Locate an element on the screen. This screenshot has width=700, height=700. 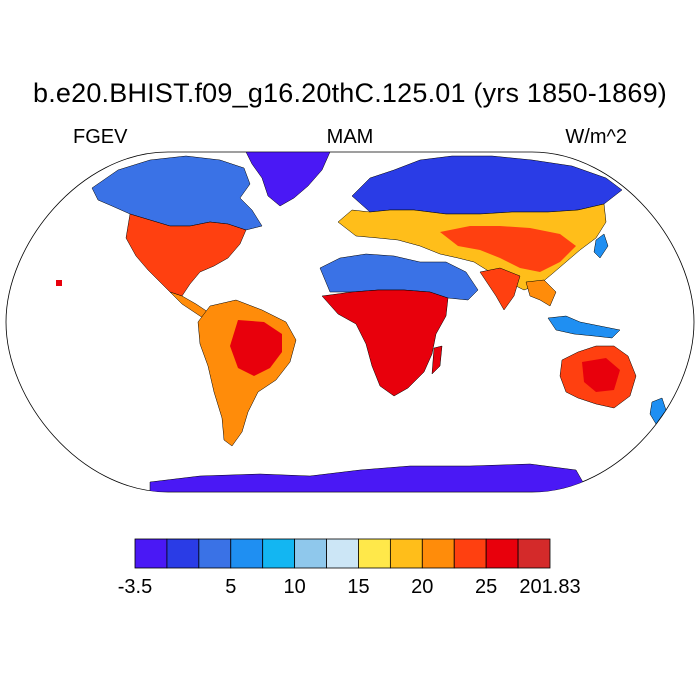
variable-label: FGEV is located at coordinates (100, 137).